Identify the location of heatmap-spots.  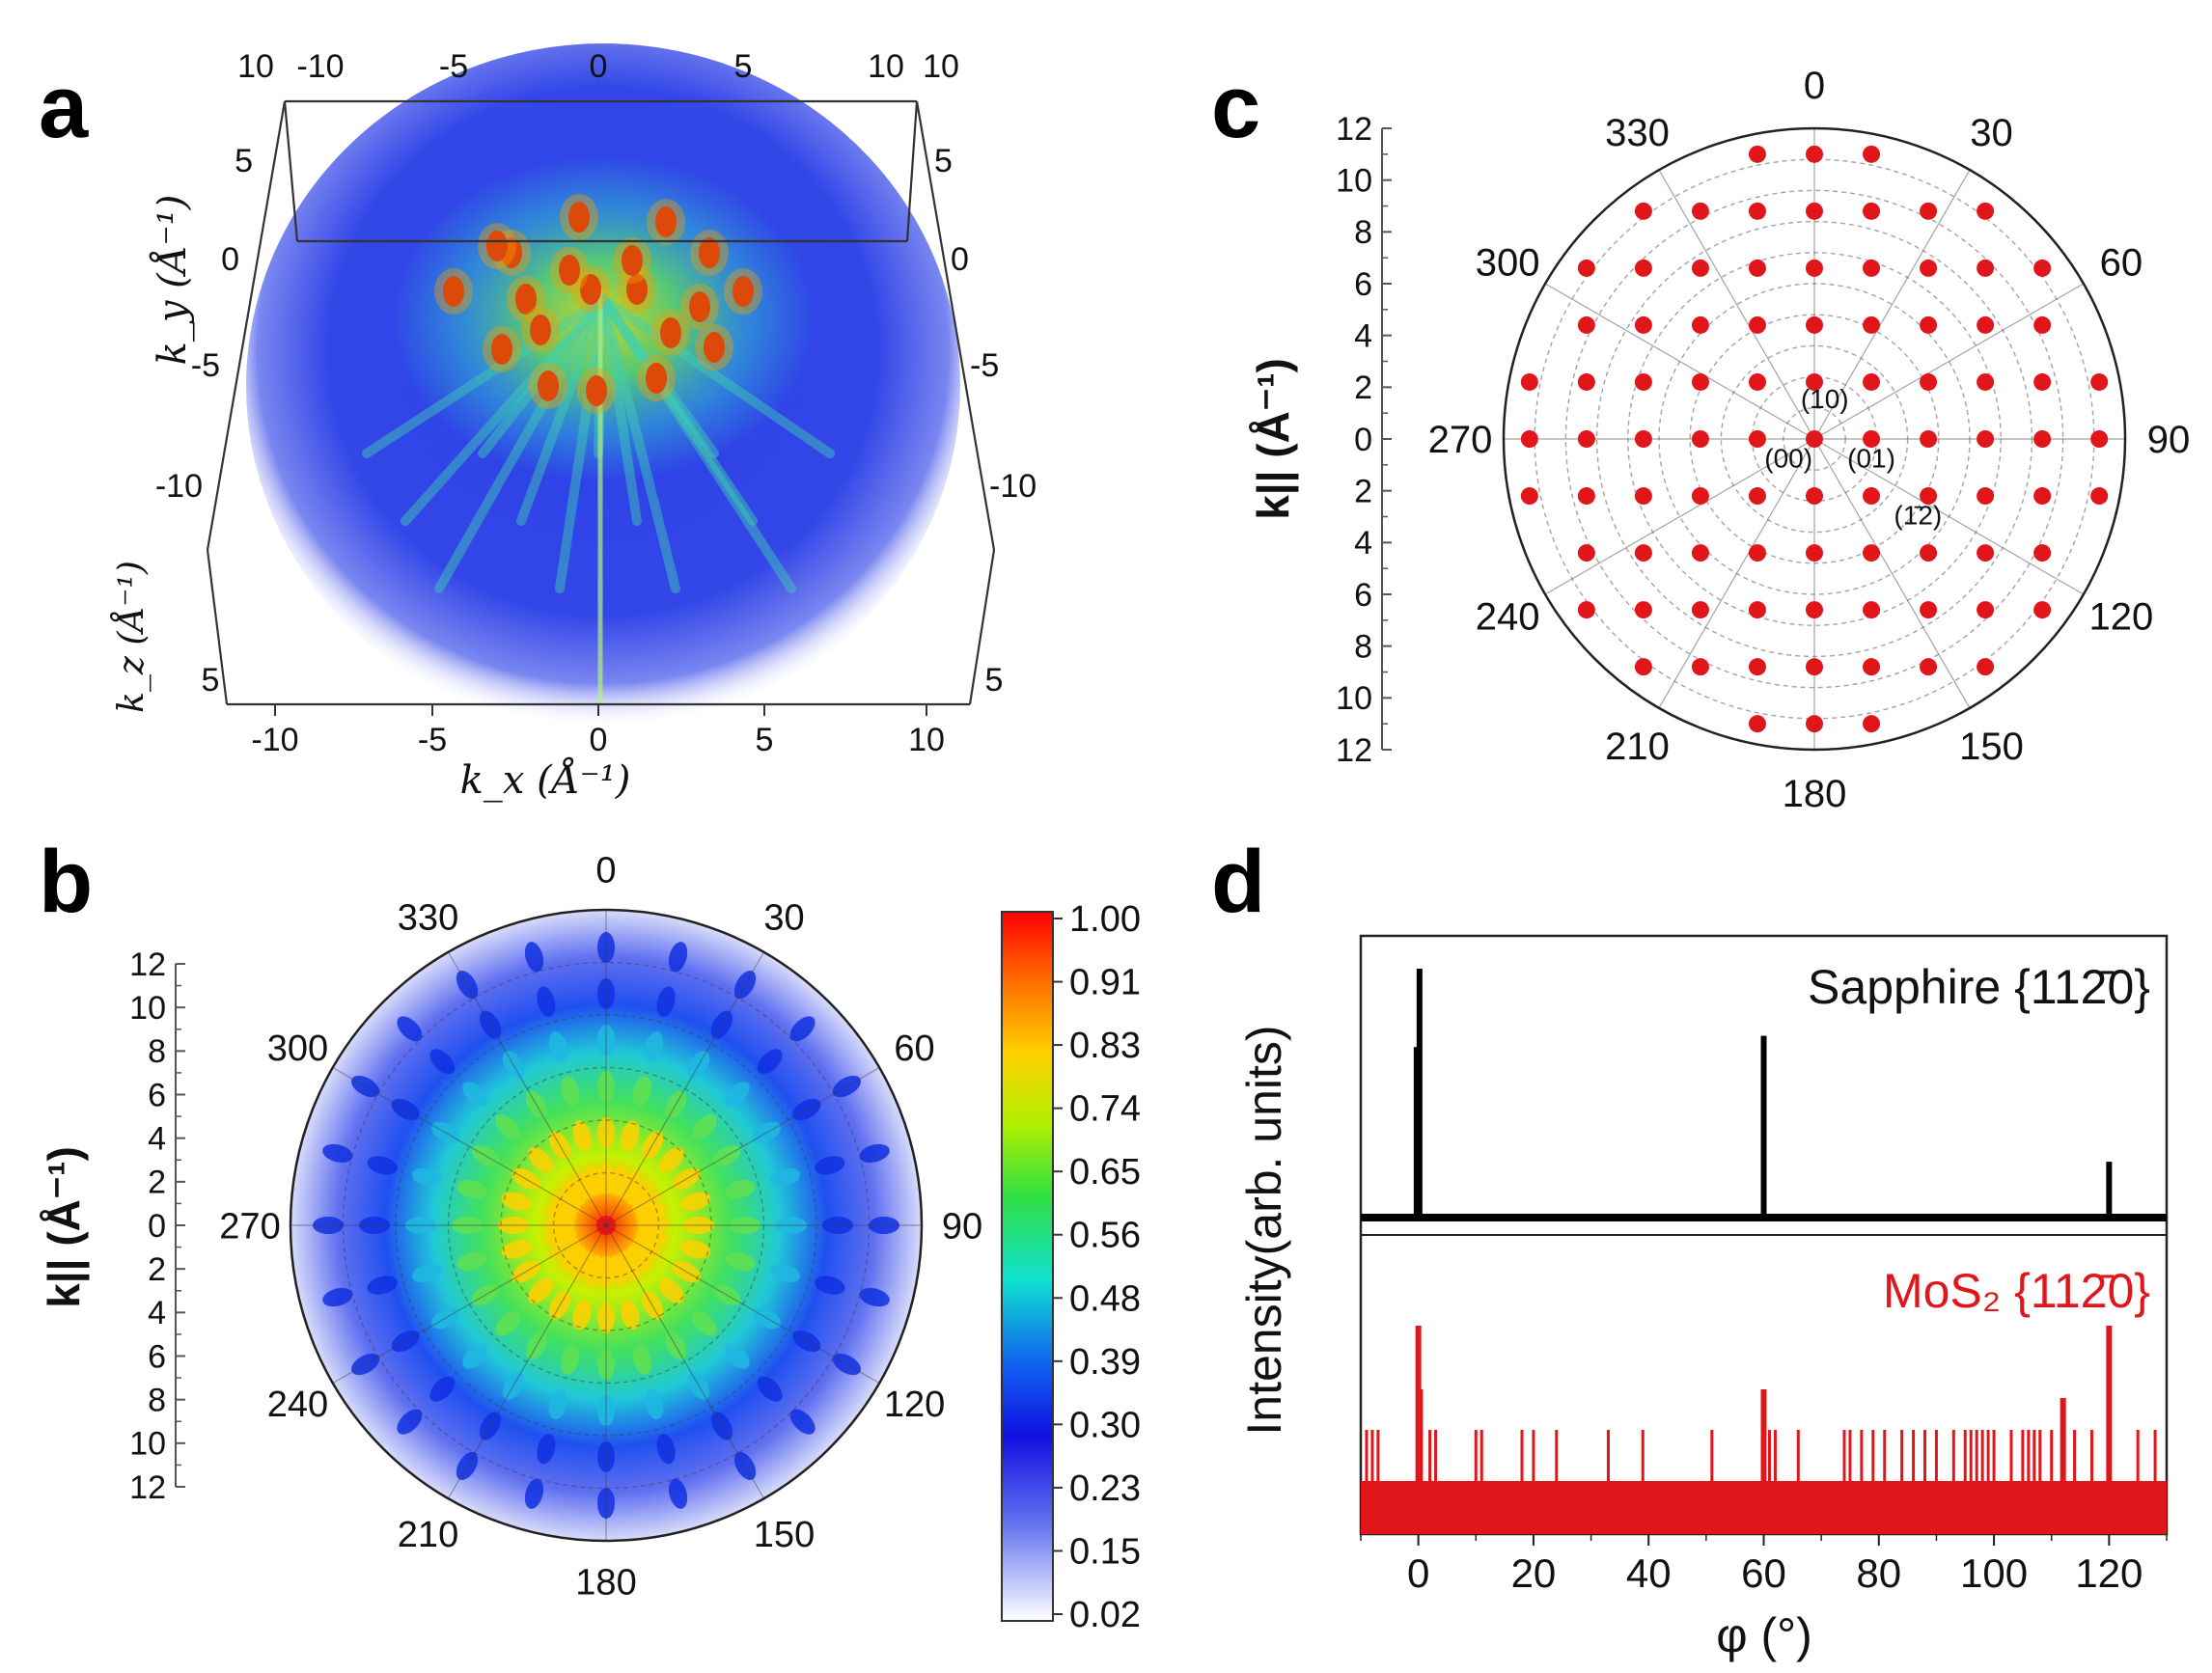
(606, 1225).